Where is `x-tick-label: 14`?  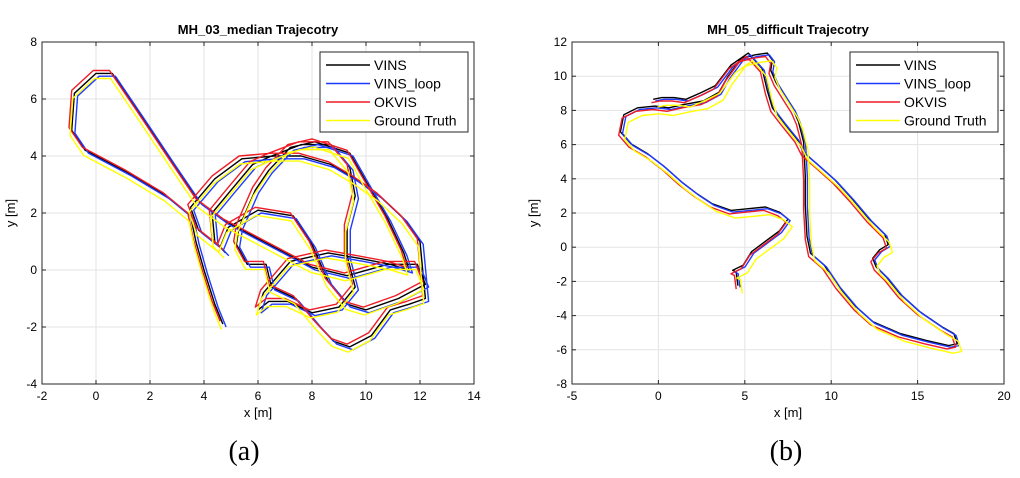
x-tick-label: 14 is located at coordinates (474, 396).